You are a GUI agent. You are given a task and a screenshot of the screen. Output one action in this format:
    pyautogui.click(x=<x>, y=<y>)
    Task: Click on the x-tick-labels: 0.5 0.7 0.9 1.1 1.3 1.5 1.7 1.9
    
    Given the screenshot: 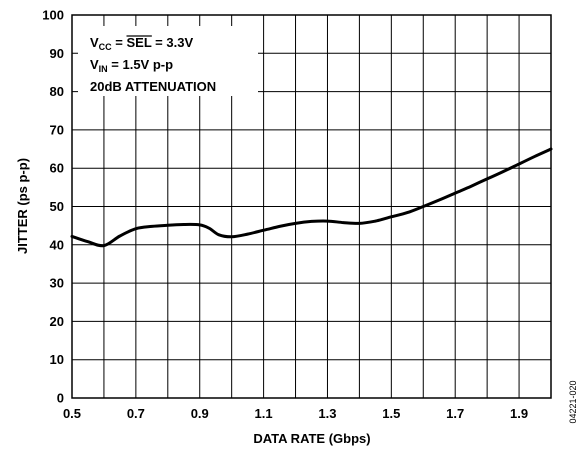 What is the action you would take?
    pyautogui.click(x=295, y=413)
    